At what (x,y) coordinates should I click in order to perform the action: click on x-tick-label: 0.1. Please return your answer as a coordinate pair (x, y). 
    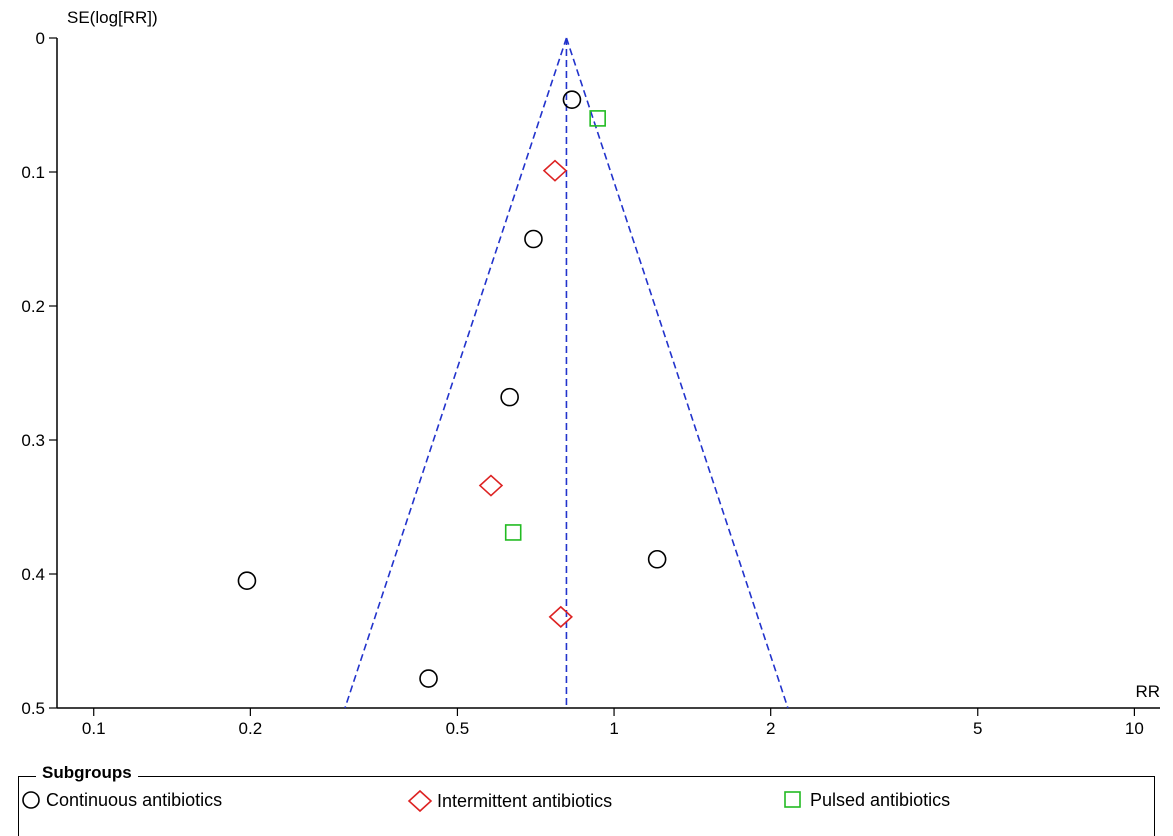
    Looking at the image, I should click on (94, 728).